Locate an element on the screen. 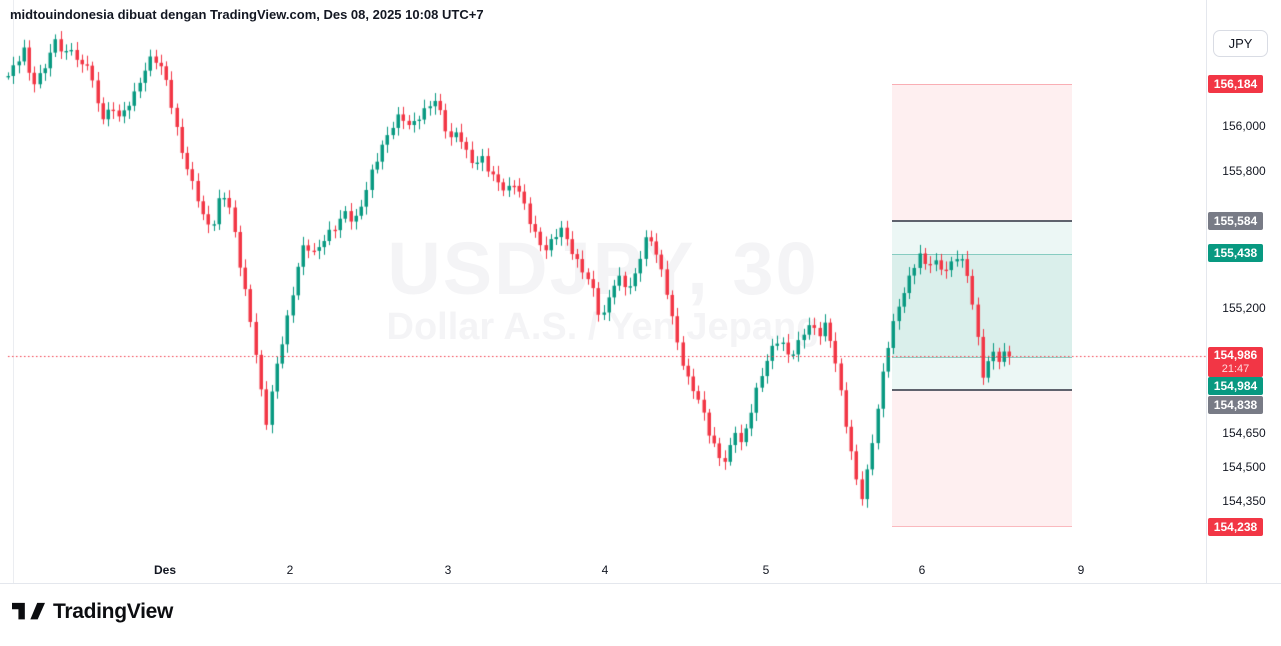 The width and height of the screenshot is (1281, 646). price-tick: 154,350 is located at coordinates (1244, 500).